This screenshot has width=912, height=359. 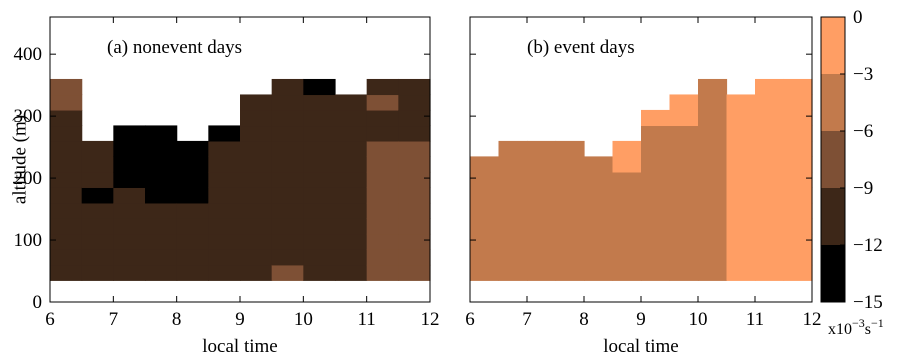 What do you see at coordinates (877, 323) in the screenshot?
I see `colorbar-unit-seconds-exponent: −1` at bounding box center [877, 323].